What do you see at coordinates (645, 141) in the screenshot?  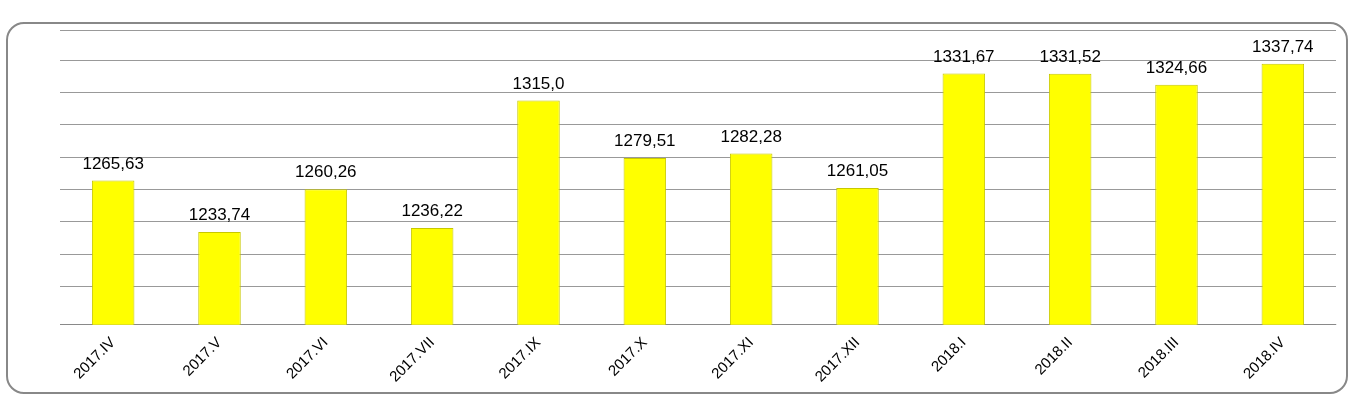 I see `data-label: 1279,51` at bounding box center [645, 141].